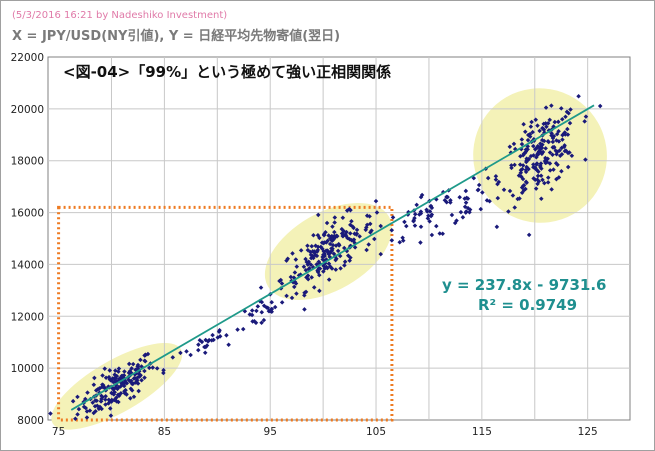 The image size is (655, 451). I want to click on x-tick-label: 125, so click(588, 432).